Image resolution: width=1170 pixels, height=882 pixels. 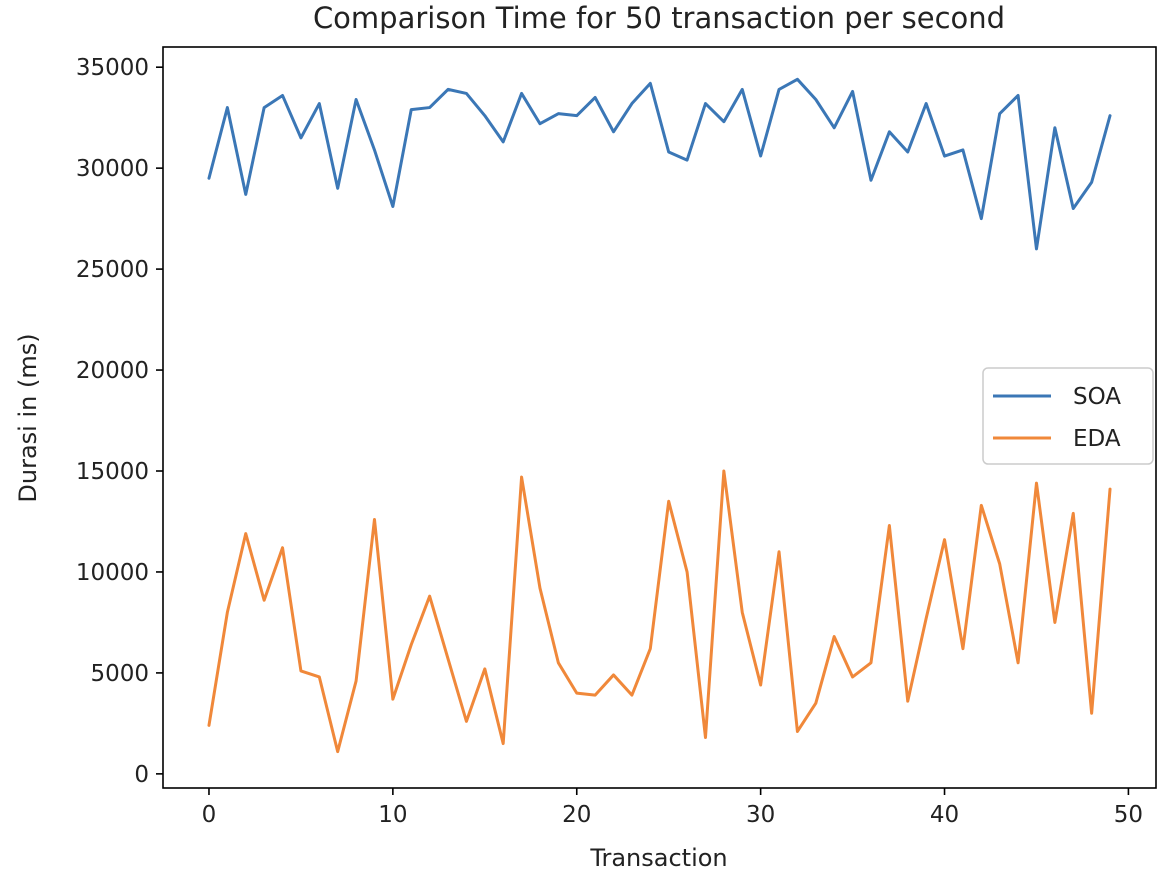 What do you see at coordinates (1097, 439) in the screenshot?
I see `legend-label-eda: EDA` at bounding box center [1097, 439].